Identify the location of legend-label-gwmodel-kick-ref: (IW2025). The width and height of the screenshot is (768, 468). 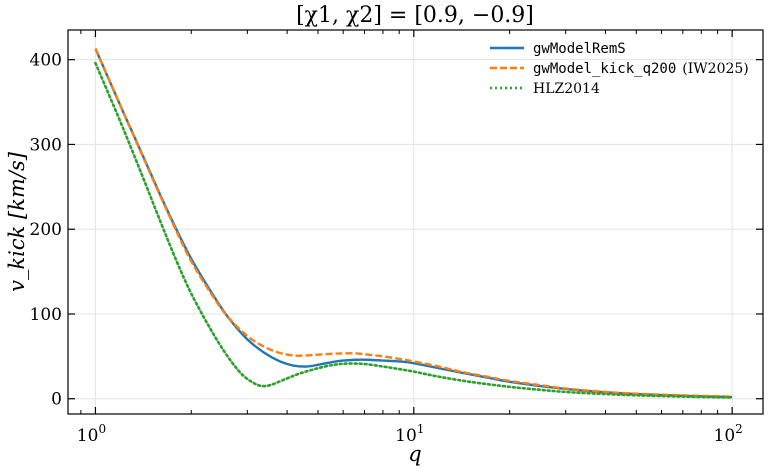
(715, 69).